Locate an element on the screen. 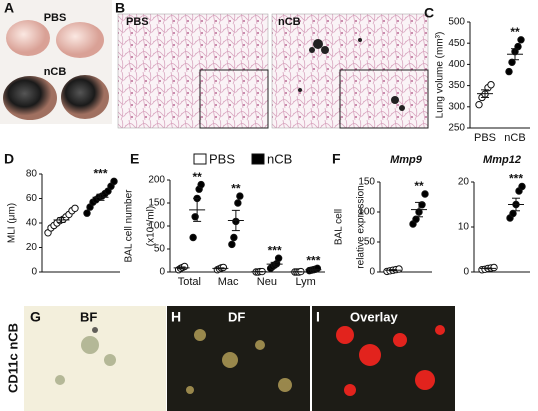 The height and width of the screenshot is (411, 538). panel-letter: C is located at coordinates (429, 13).